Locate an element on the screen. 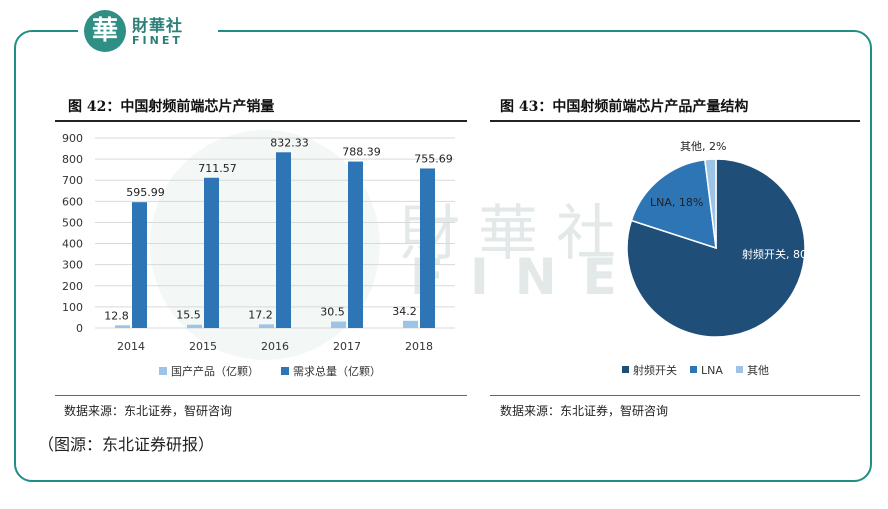  logo-text-en: FINET is located at coordinates (157, 40).